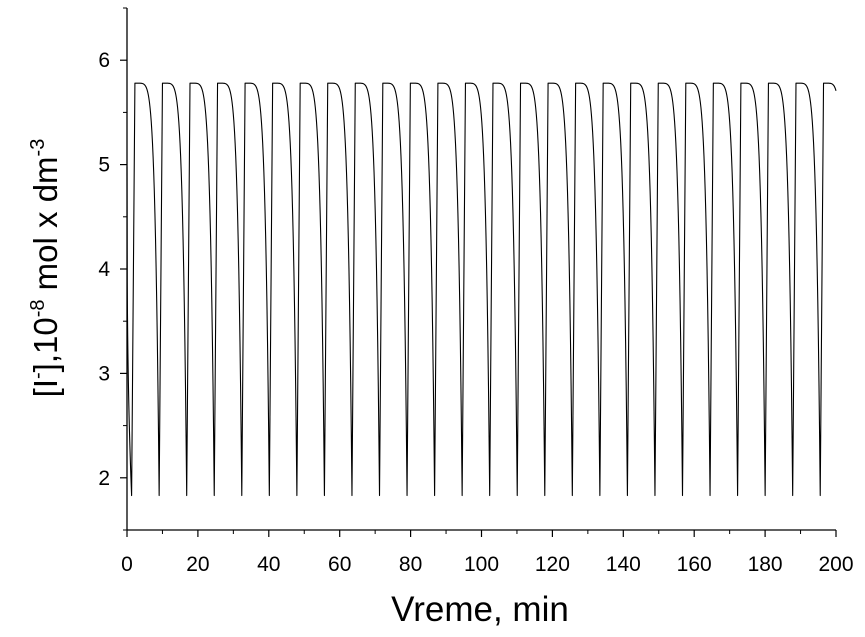 This screenshot has width=865, height=637. What do you see at coordinates (38, 375) in the screenshot?
I see `y-axis-title-charge: -` at bounding box center [38, 375].